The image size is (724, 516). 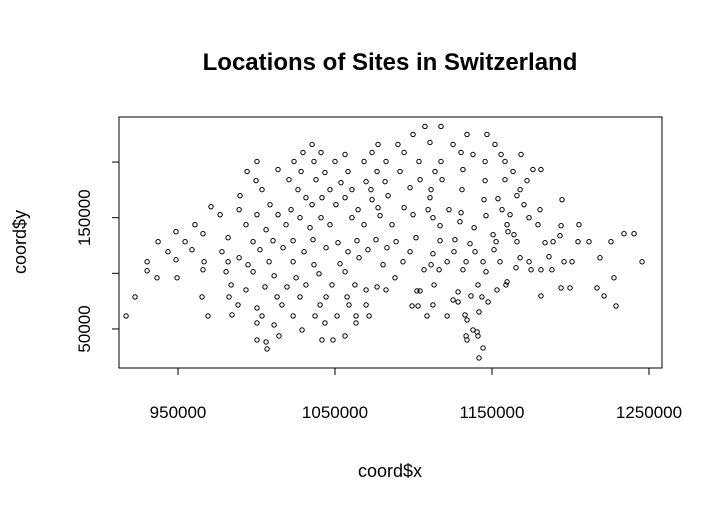 I want to click on x-tick-label: 1250000, so click(x=649, y=412).